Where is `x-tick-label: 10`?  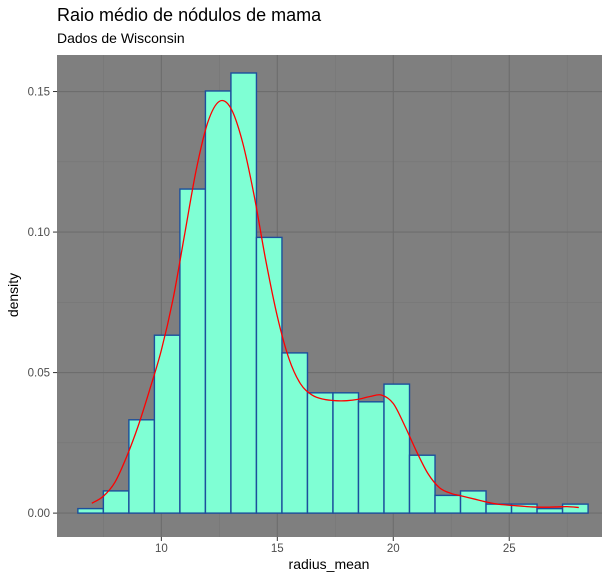 x-tick-label: 10 is located at coordinates (161, 549).